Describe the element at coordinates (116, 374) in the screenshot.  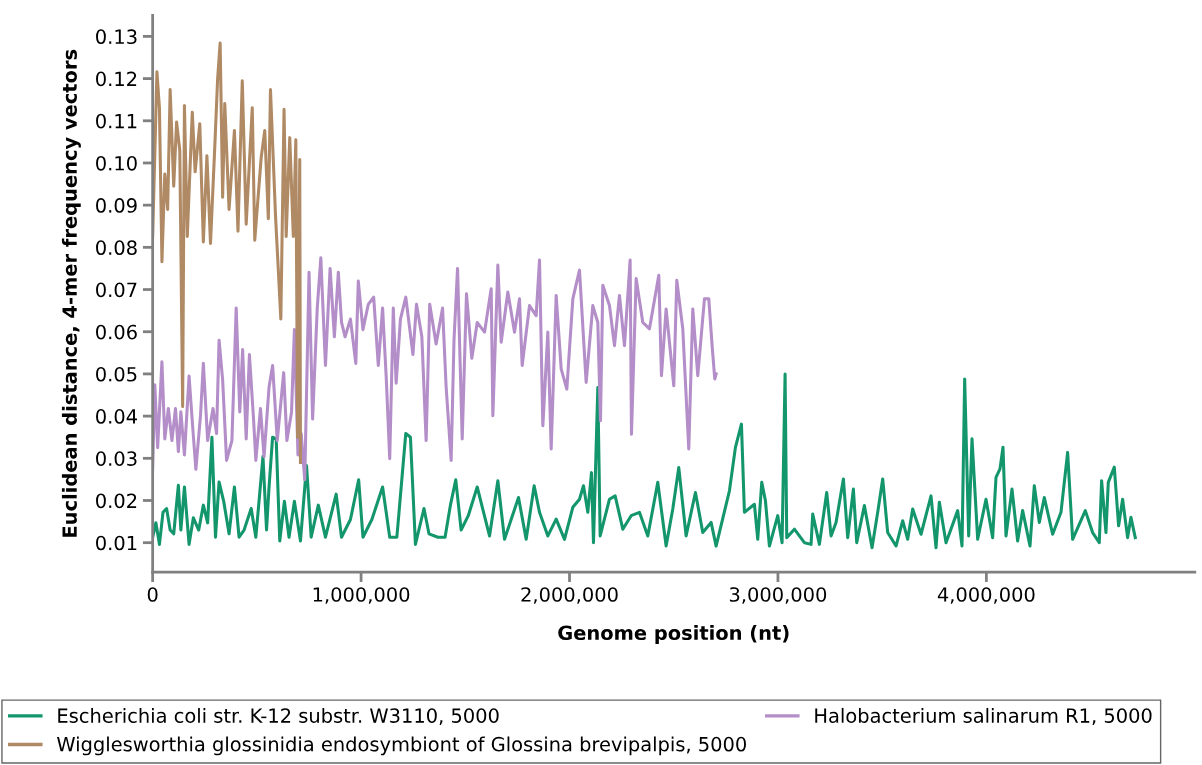
I see `y-tick-label: 0.05` at that location.